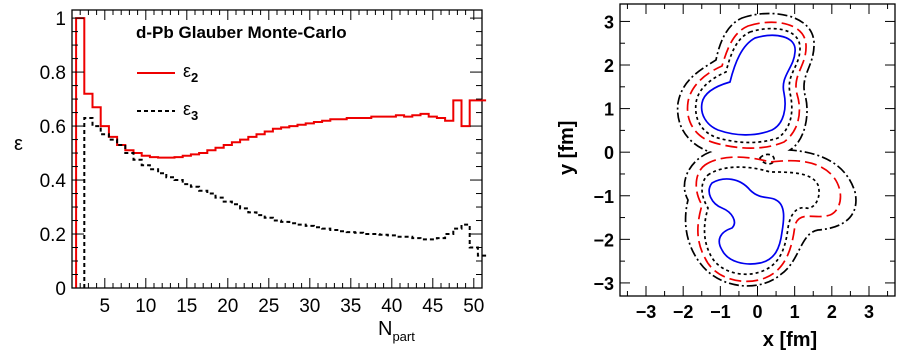 The height and width of the screenshot is (358, 901). Describe the element at coordinates (60, 289) in the screenshot. I see `y-tick-label: 0` at that location.